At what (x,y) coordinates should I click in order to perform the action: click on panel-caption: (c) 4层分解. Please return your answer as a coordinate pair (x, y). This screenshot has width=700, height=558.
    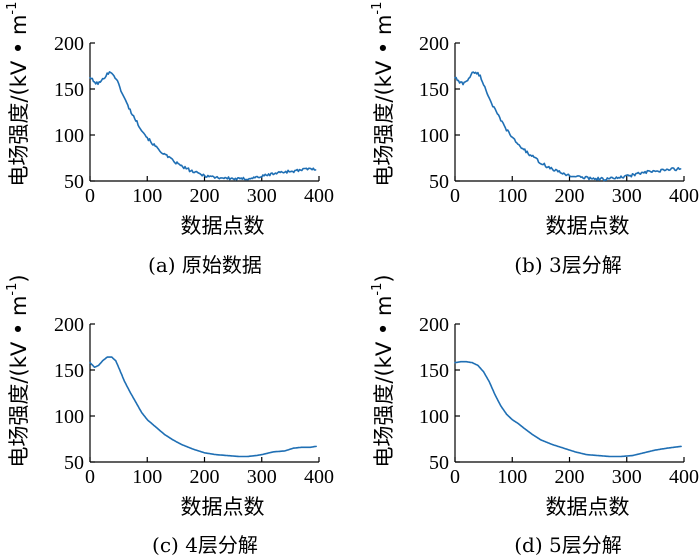
    Looking at the image, I should click on (205, 545).